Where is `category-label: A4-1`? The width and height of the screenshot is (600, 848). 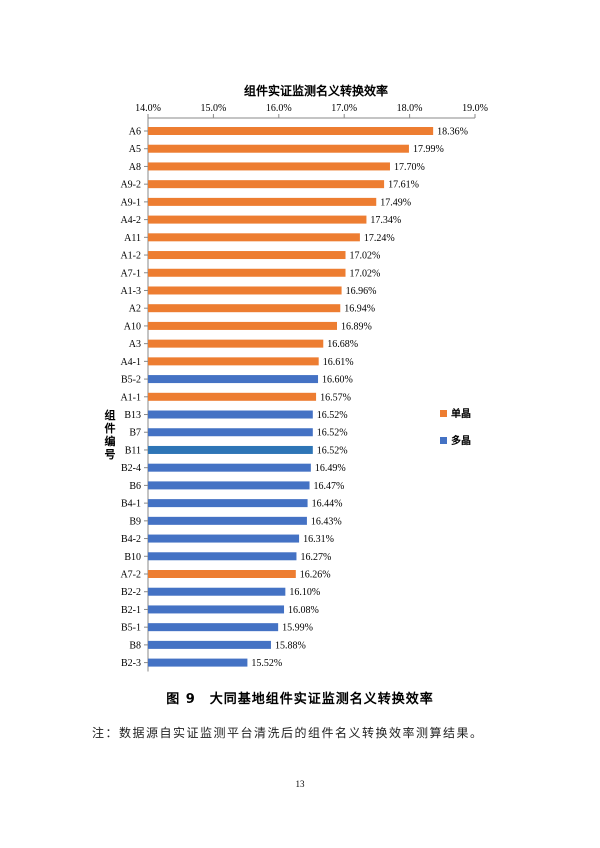
category-label: A4-1 is located at coordinates (130, 362).